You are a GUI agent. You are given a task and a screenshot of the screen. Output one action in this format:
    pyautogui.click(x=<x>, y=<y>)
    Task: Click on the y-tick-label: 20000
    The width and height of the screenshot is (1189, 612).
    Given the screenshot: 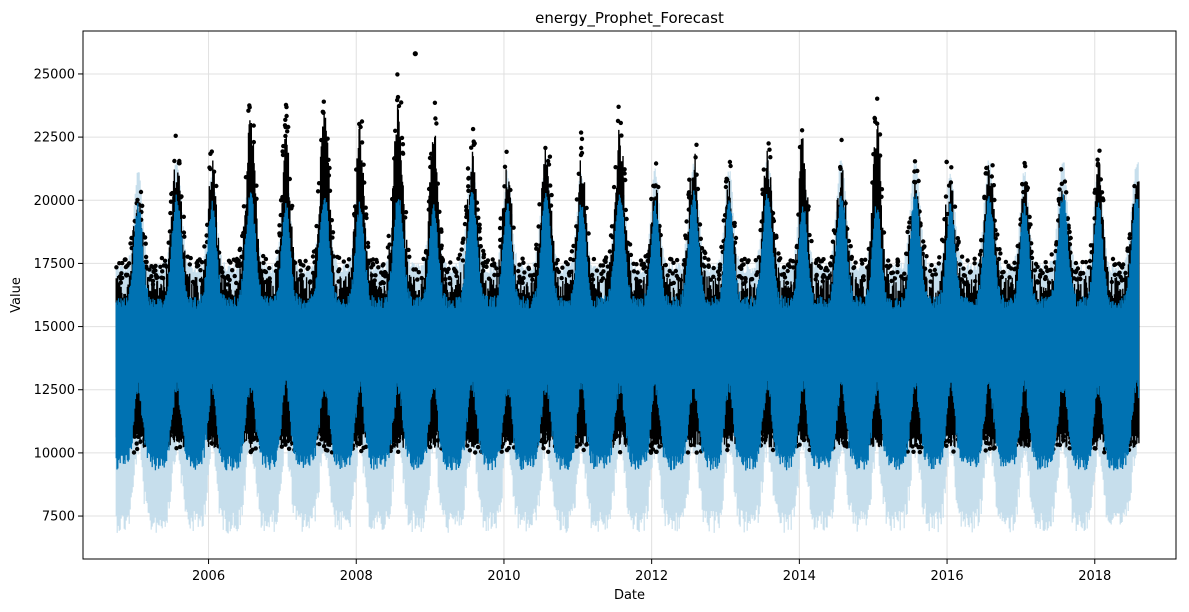 What is the action you would take?
    pyautogui.click(x=54, y=201)
    